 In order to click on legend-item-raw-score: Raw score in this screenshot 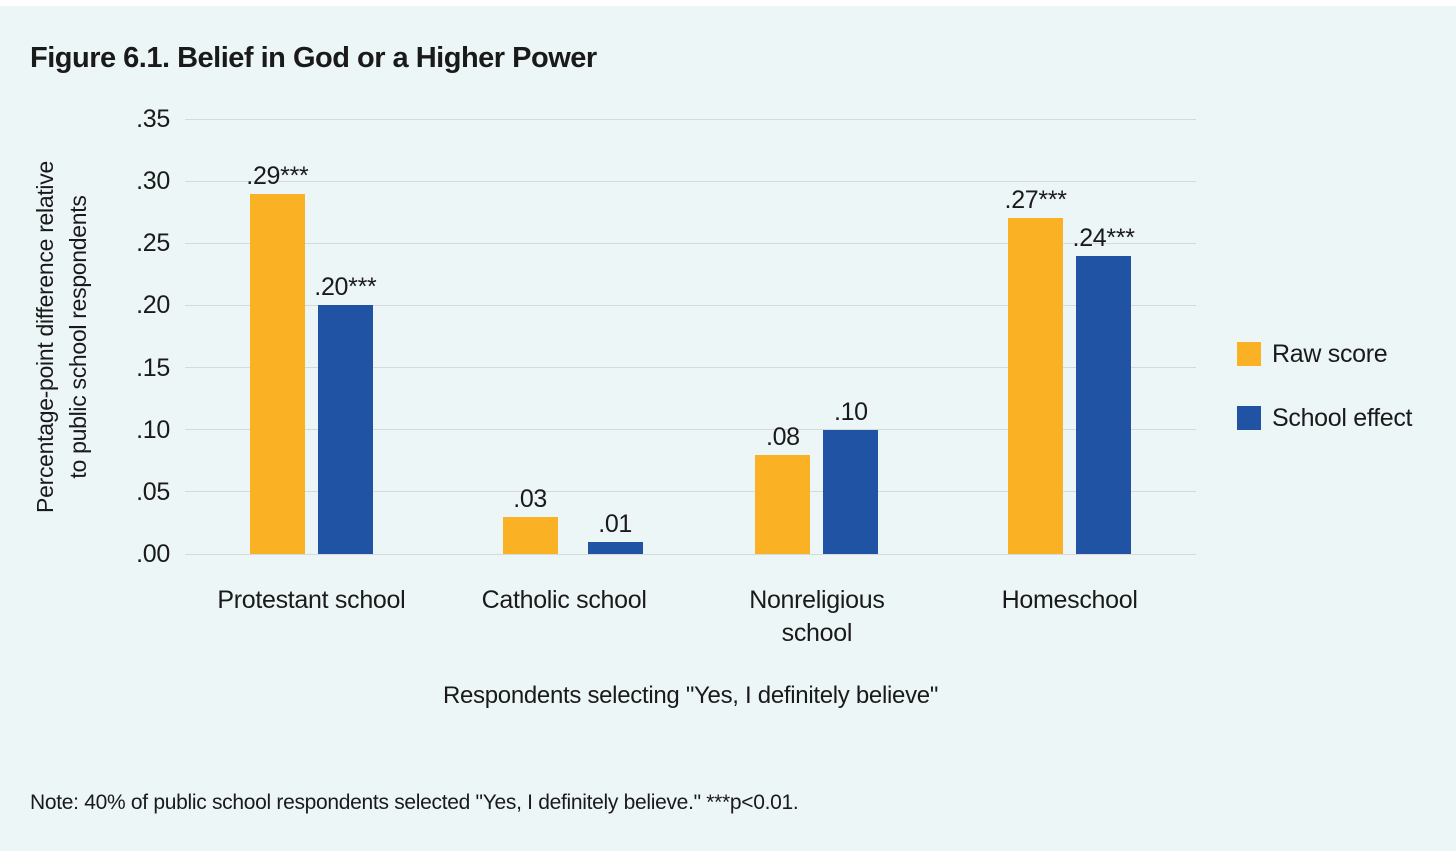, I will do `click(1324, 354)`.